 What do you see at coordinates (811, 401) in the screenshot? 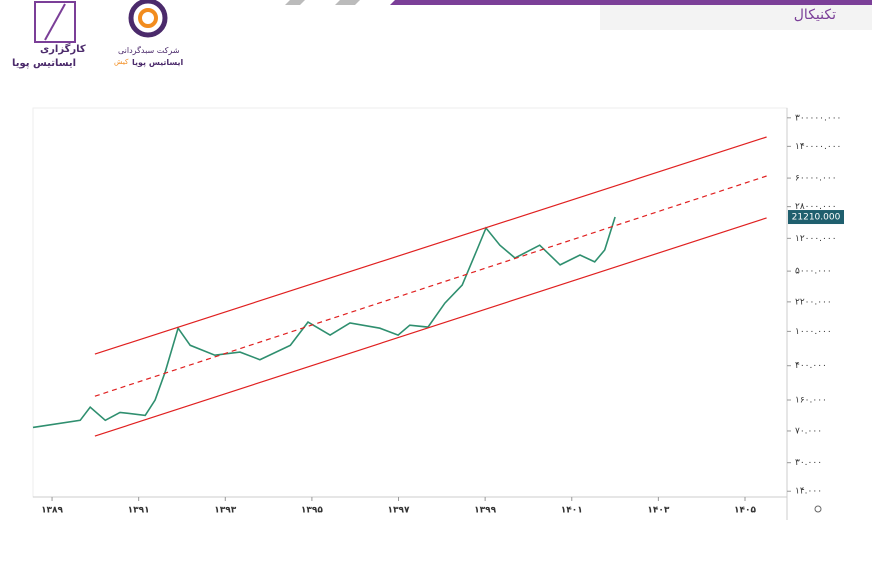
I see `y-tick-label: ۱۶۰.۰۰۰` at bounding box center [811, 401].